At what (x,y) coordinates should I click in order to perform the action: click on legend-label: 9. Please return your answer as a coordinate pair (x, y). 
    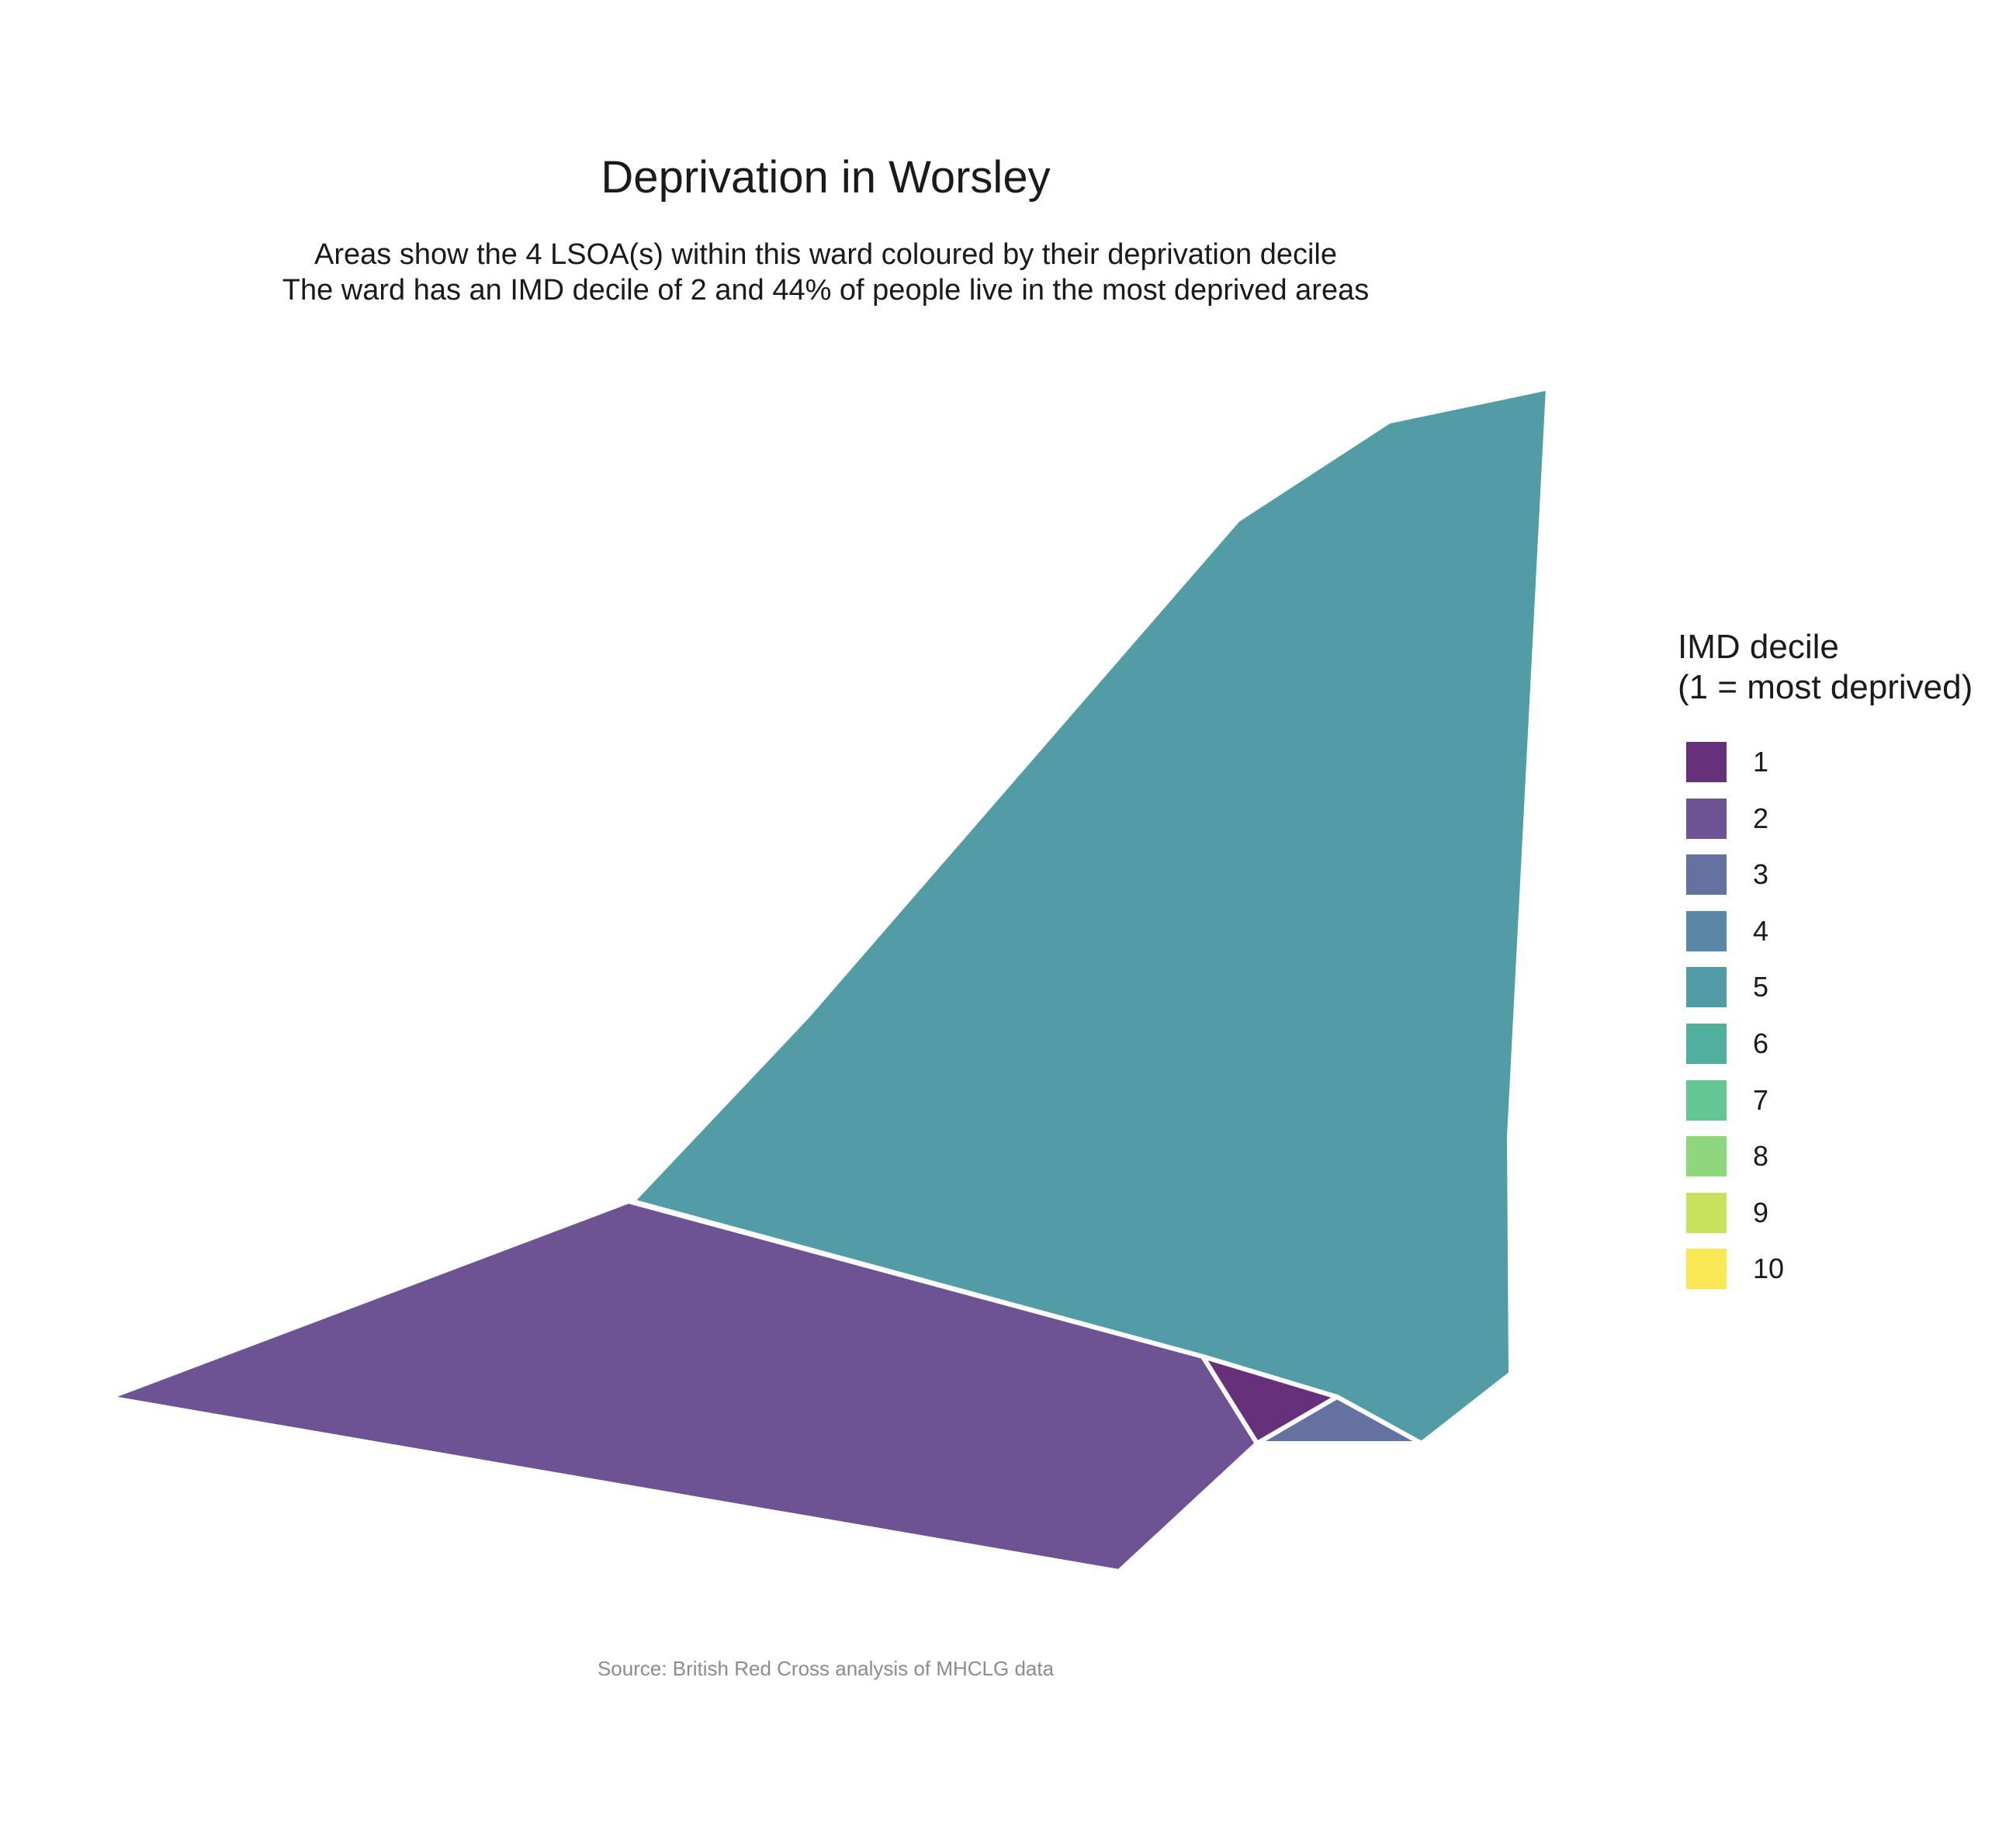
    Looking at the image, I should click on (1761, 1212).